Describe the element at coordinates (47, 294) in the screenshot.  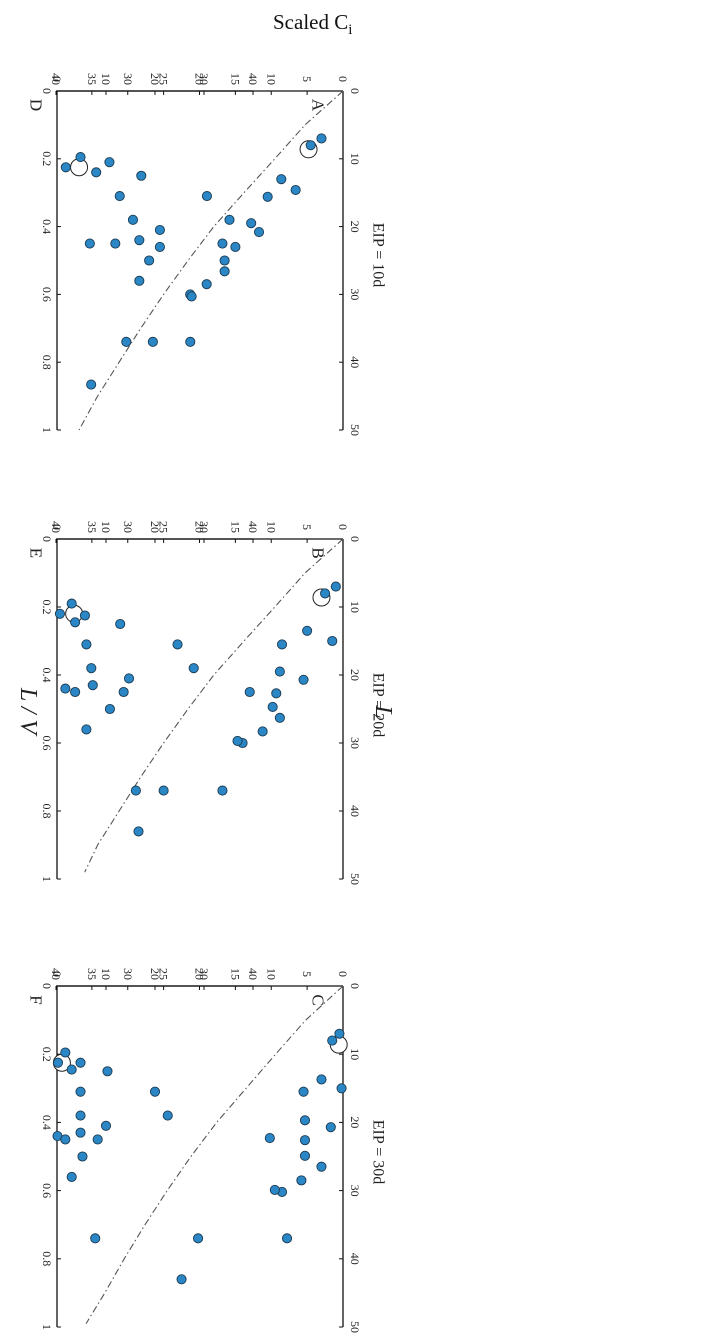
I see `x-tick-label: 0.6` at that location.